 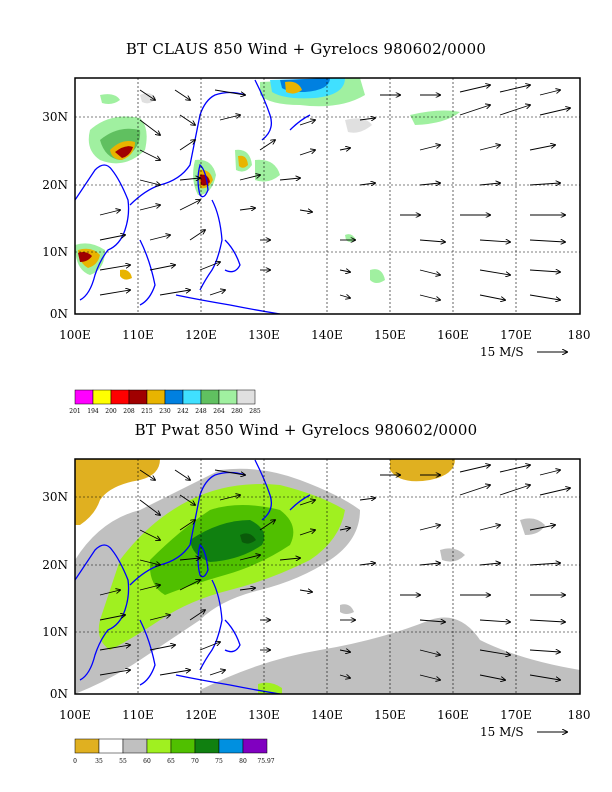 What do you see at coordinates (111, 411) in the screenshot?
I see `colorbar-label: 200` at bounding box center [111, 411].